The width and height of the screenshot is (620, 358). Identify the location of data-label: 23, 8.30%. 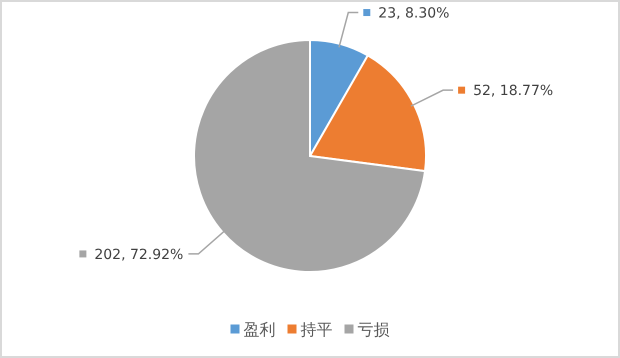
(414, 14).